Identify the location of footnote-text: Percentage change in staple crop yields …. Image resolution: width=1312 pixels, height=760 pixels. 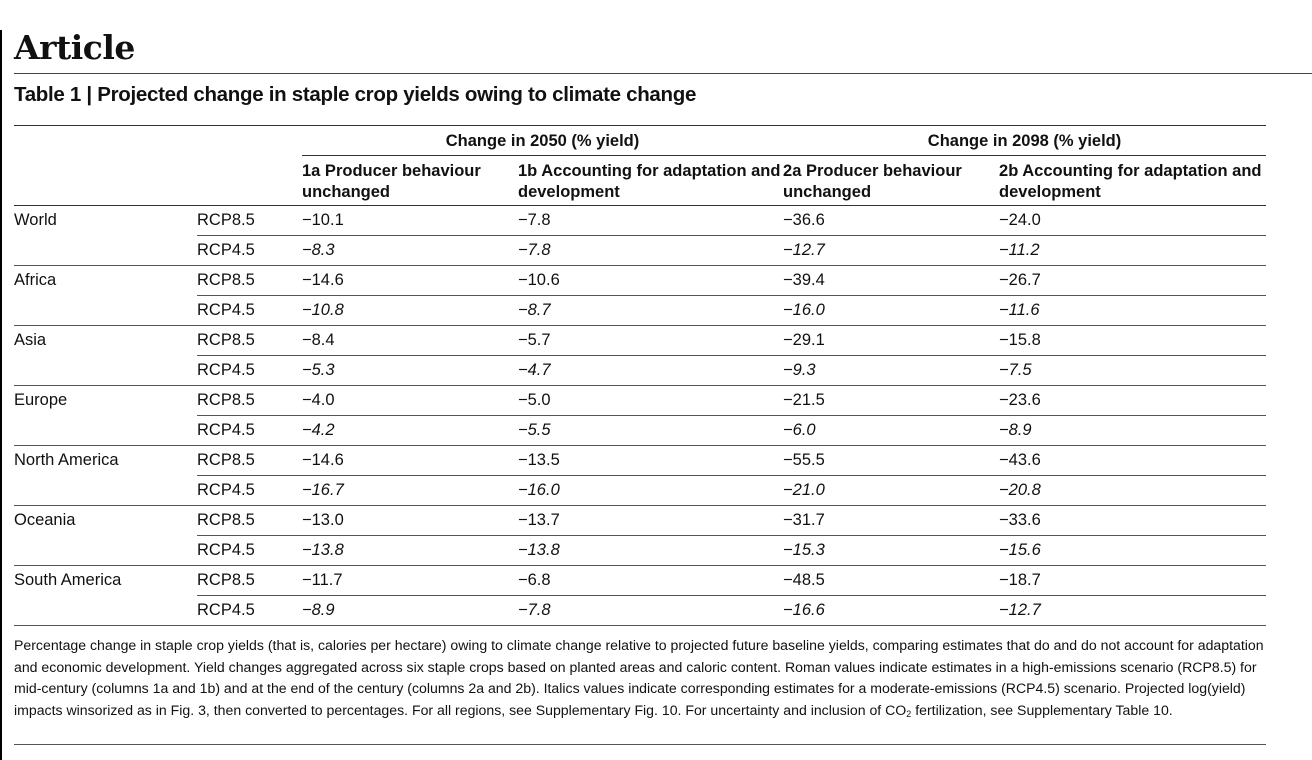
(639, 677).